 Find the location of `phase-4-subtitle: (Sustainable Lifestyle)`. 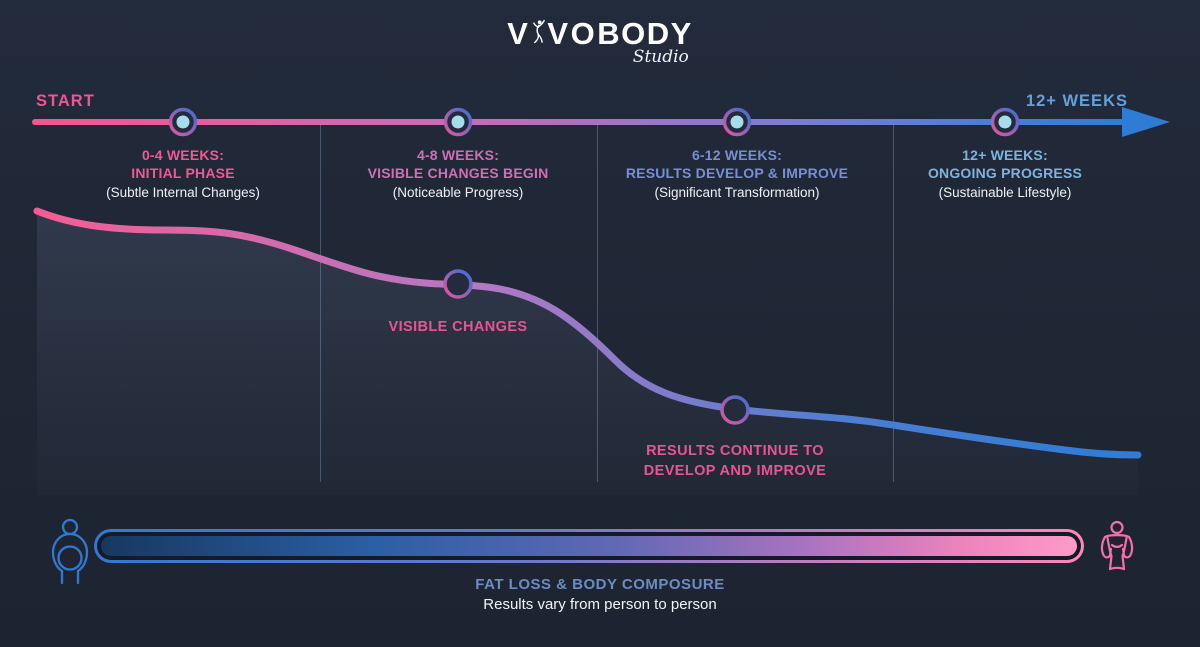

phase-4-subtitle: (Sustainable Lifestyle) is located at coordinates (1005, 193).